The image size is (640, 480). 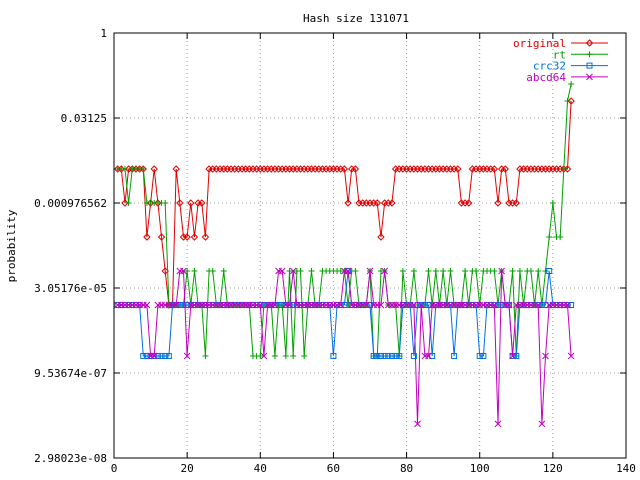 What do you see at coordinates (70, 373) in the screenshot?
I see `y-tick-label: 9.53674e-07` at bounding box center [70, 373].